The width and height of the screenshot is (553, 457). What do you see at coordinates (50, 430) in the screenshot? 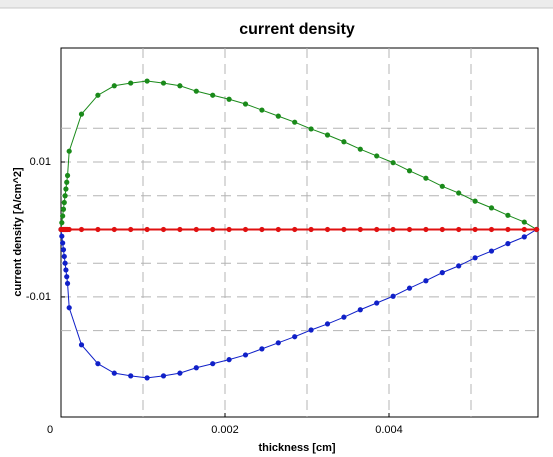
I see `x-tick-label: 0` at bounding box center [50, 430].